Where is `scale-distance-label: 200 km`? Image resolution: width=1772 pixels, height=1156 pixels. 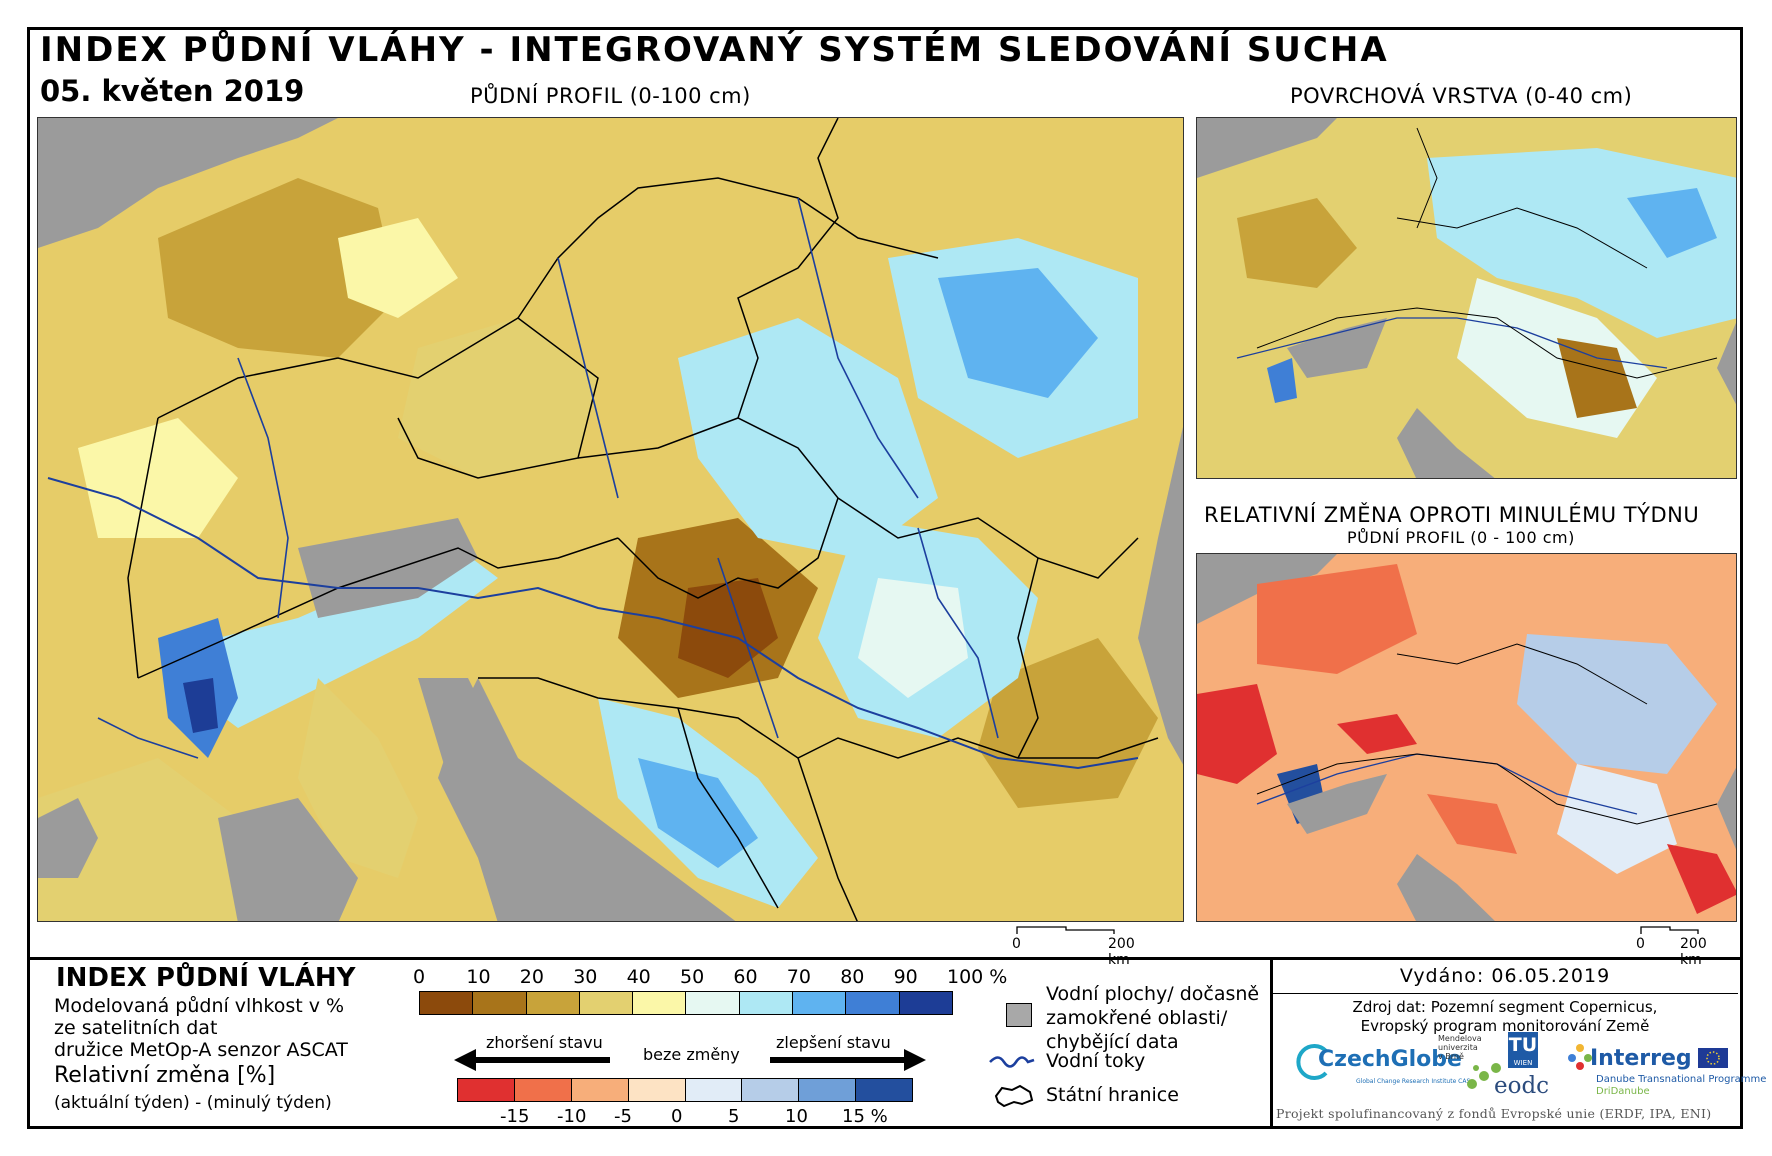
scale-distance-label: 200 km is located at coordinates (1121, 952).